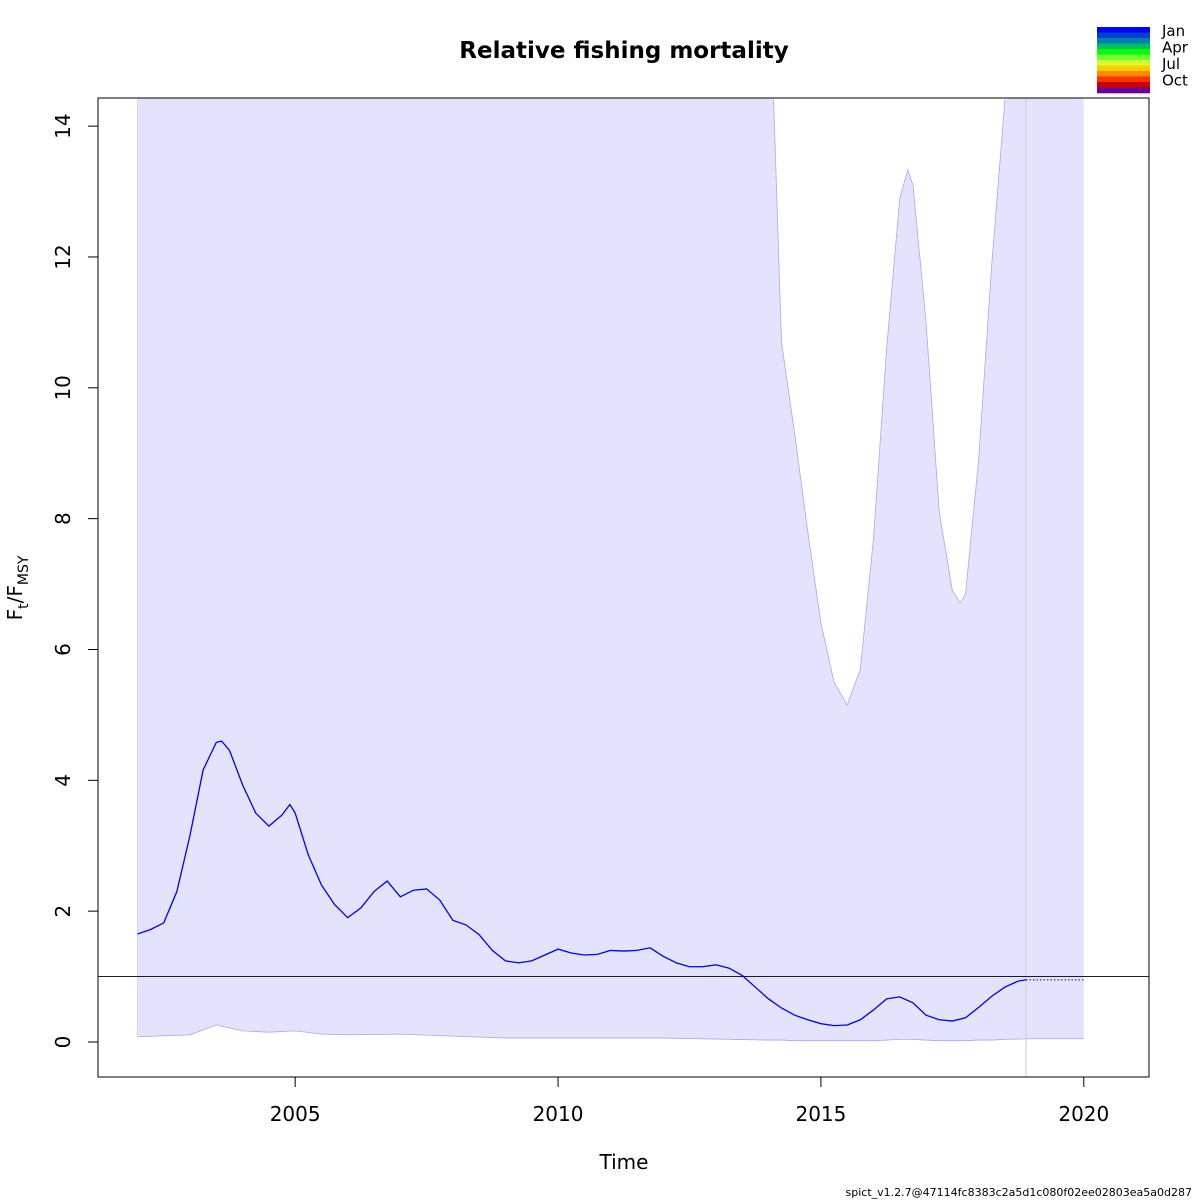  What do you see at coordinates (558, 1114) in the screenshot?
I see `x-tick-label: 2010` at bounding box center [558, 1114].